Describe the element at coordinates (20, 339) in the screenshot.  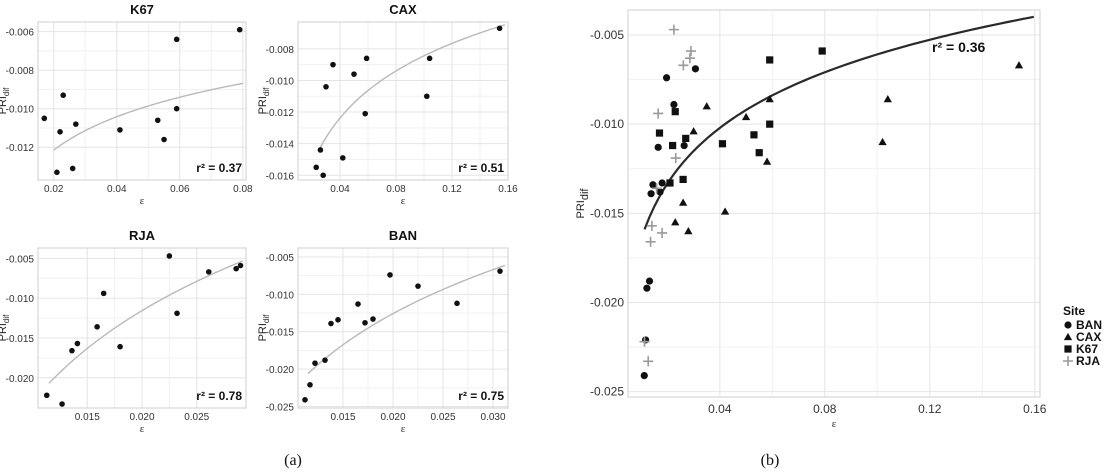
I see `y-tick-label: -0.015` at that location.